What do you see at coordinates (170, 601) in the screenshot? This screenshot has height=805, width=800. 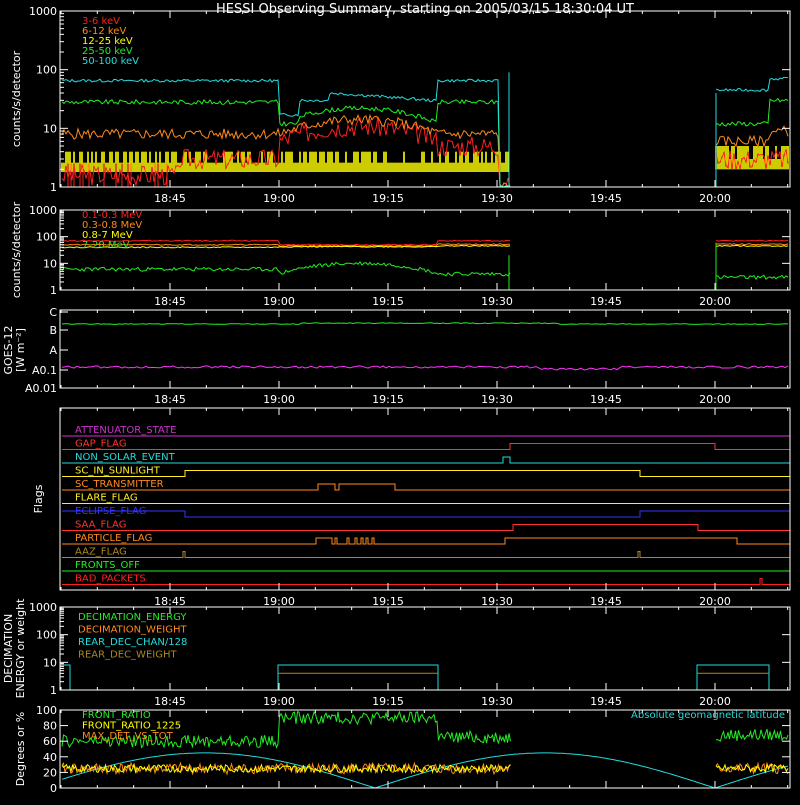 I see `flags-time-tick-label: 18:45` at bounding box center [170, 601].